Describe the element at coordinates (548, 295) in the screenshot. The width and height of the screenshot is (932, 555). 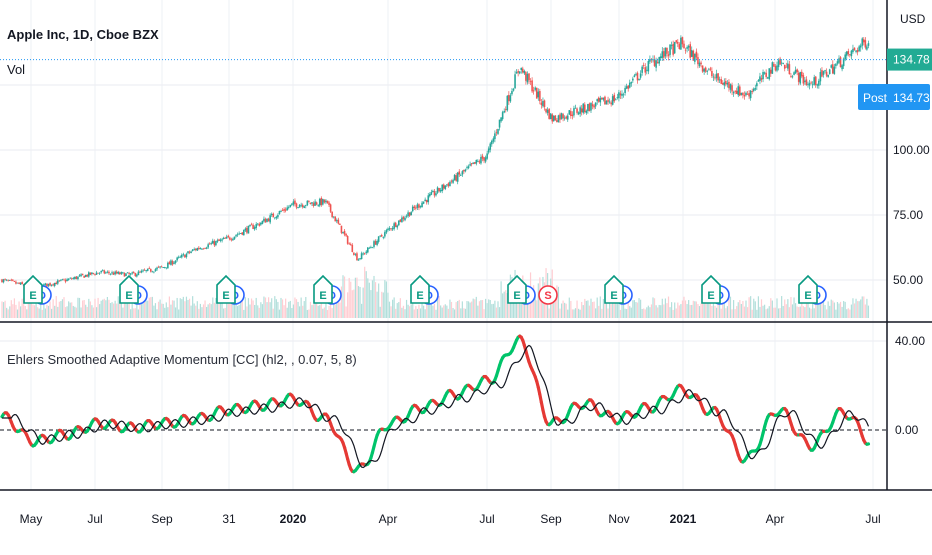
I see `split-marker: S` at that location.